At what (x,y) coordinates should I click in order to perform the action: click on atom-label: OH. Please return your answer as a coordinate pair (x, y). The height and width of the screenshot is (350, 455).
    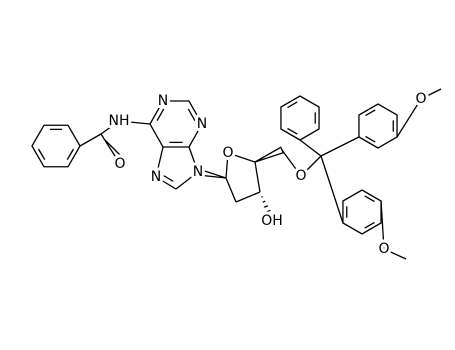
    Looking at the image, I should click on (272, 221).